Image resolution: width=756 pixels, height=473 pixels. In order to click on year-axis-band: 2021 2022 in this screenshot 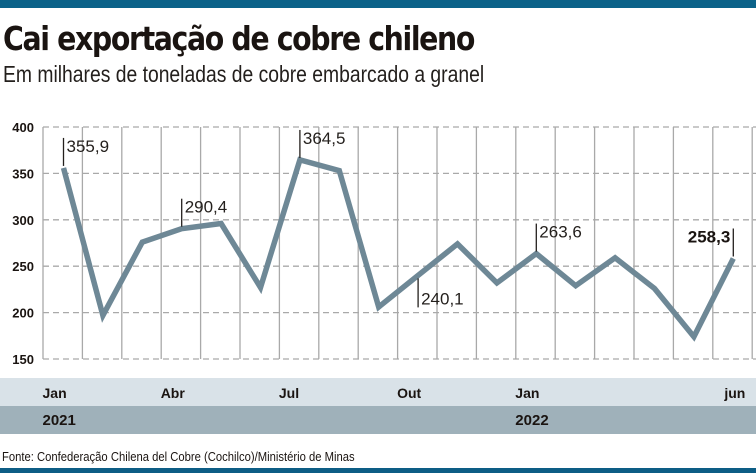, I will do `click(378, 420)`.